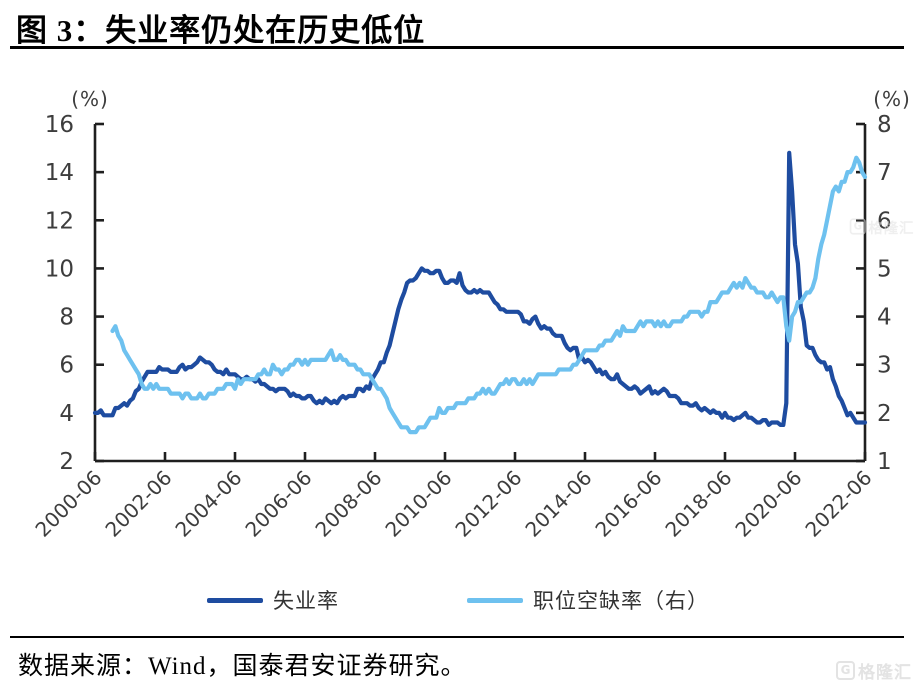 This screenshot has width=916, height=690. What do you see at coordinates (66, 366) in the screenshot?
I see `left-axis-tick-label: 6` at bounding box center [66, 366].